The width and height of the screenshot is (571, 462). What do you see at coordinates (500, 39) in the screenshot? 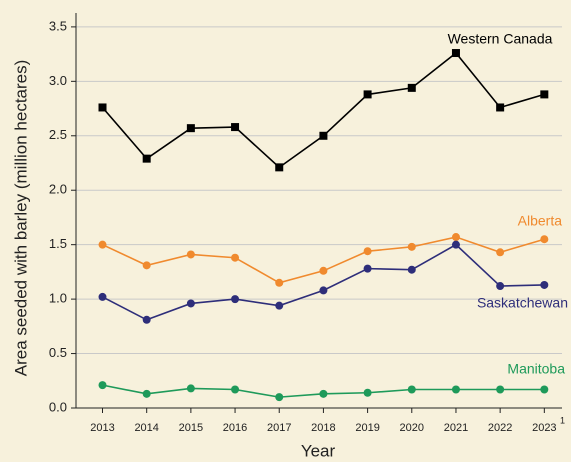
I see `series-label: Western Canada` at bounding box center [500, 39].